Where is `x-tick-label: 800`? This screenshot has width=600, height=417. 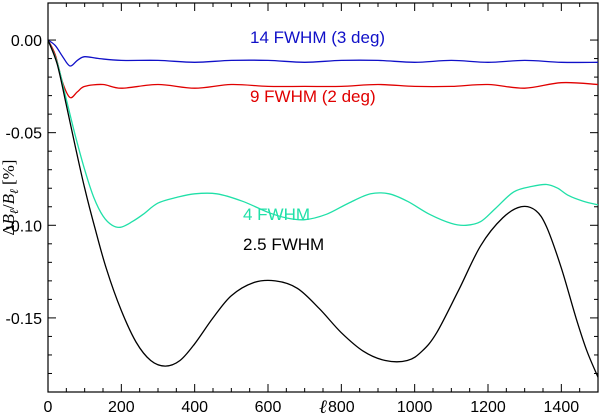
x-tick-label: 800 is located at coordinates (341, 407).